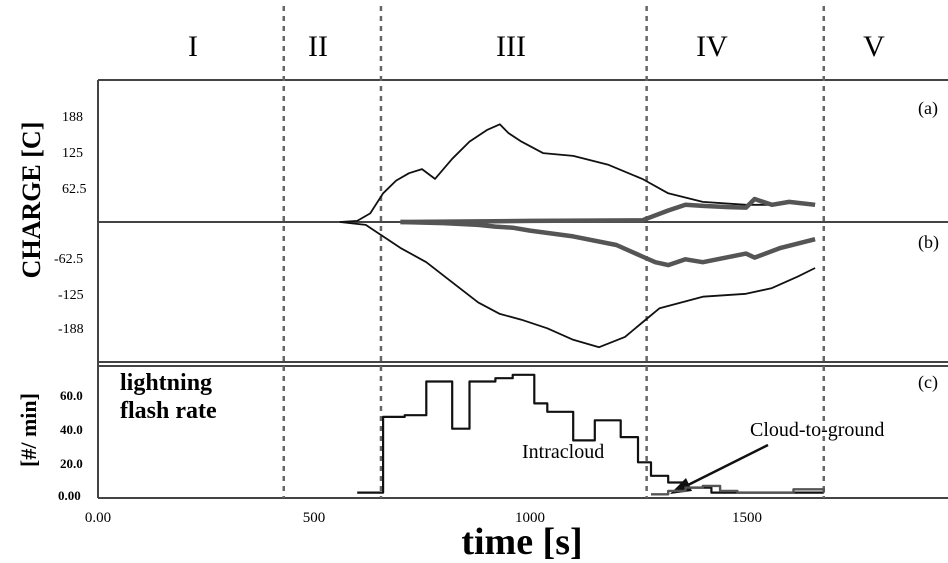 This screenshot has width=948, height=563. I want to click on stage-label-IV: IV, so click(712, 46).